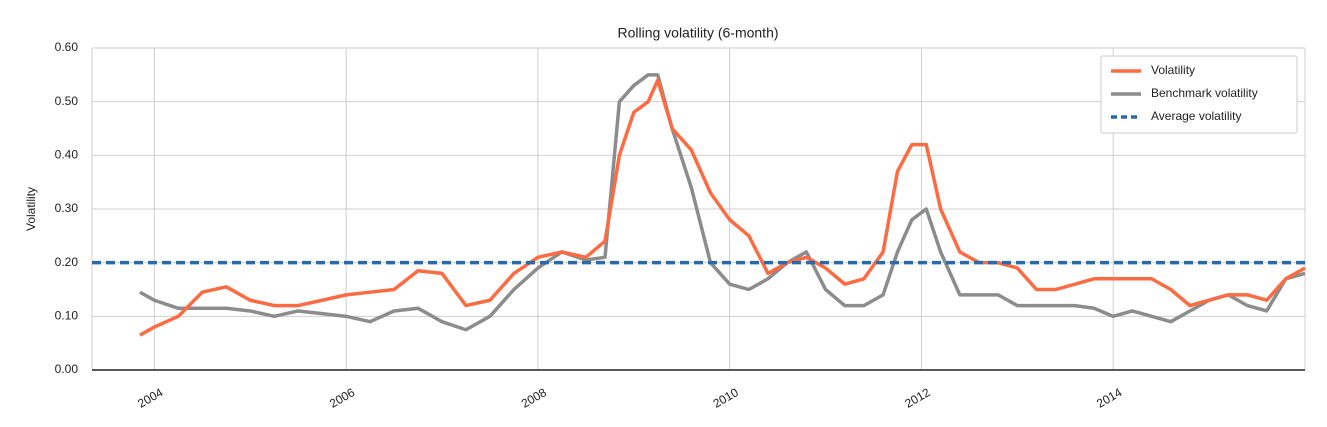  What do you see at coordinates (67, 47) in the screenshot?
I see `y-tick-label: 0.60` at bounding box center [67, 47].